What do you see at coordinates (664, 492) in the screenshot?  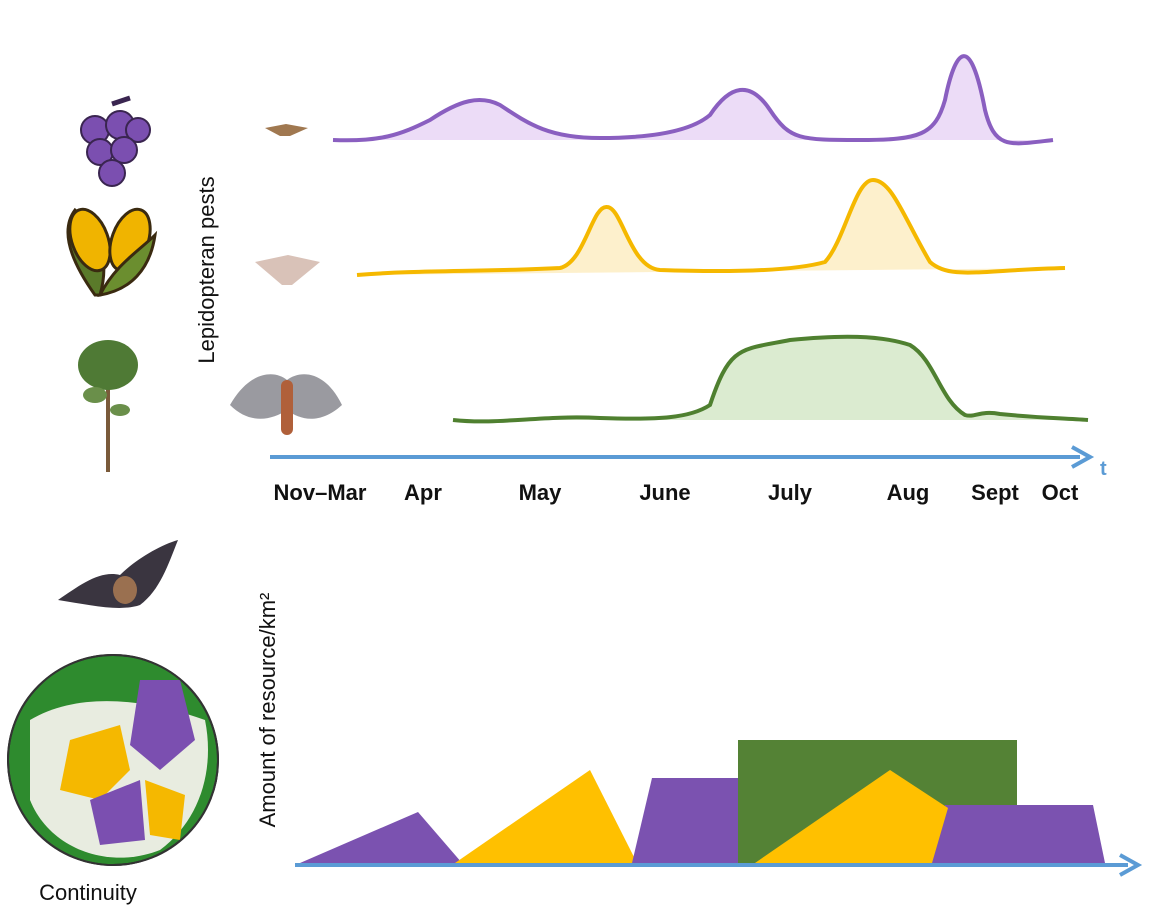 I see `month-label: June` at bounding box center [664, 492].